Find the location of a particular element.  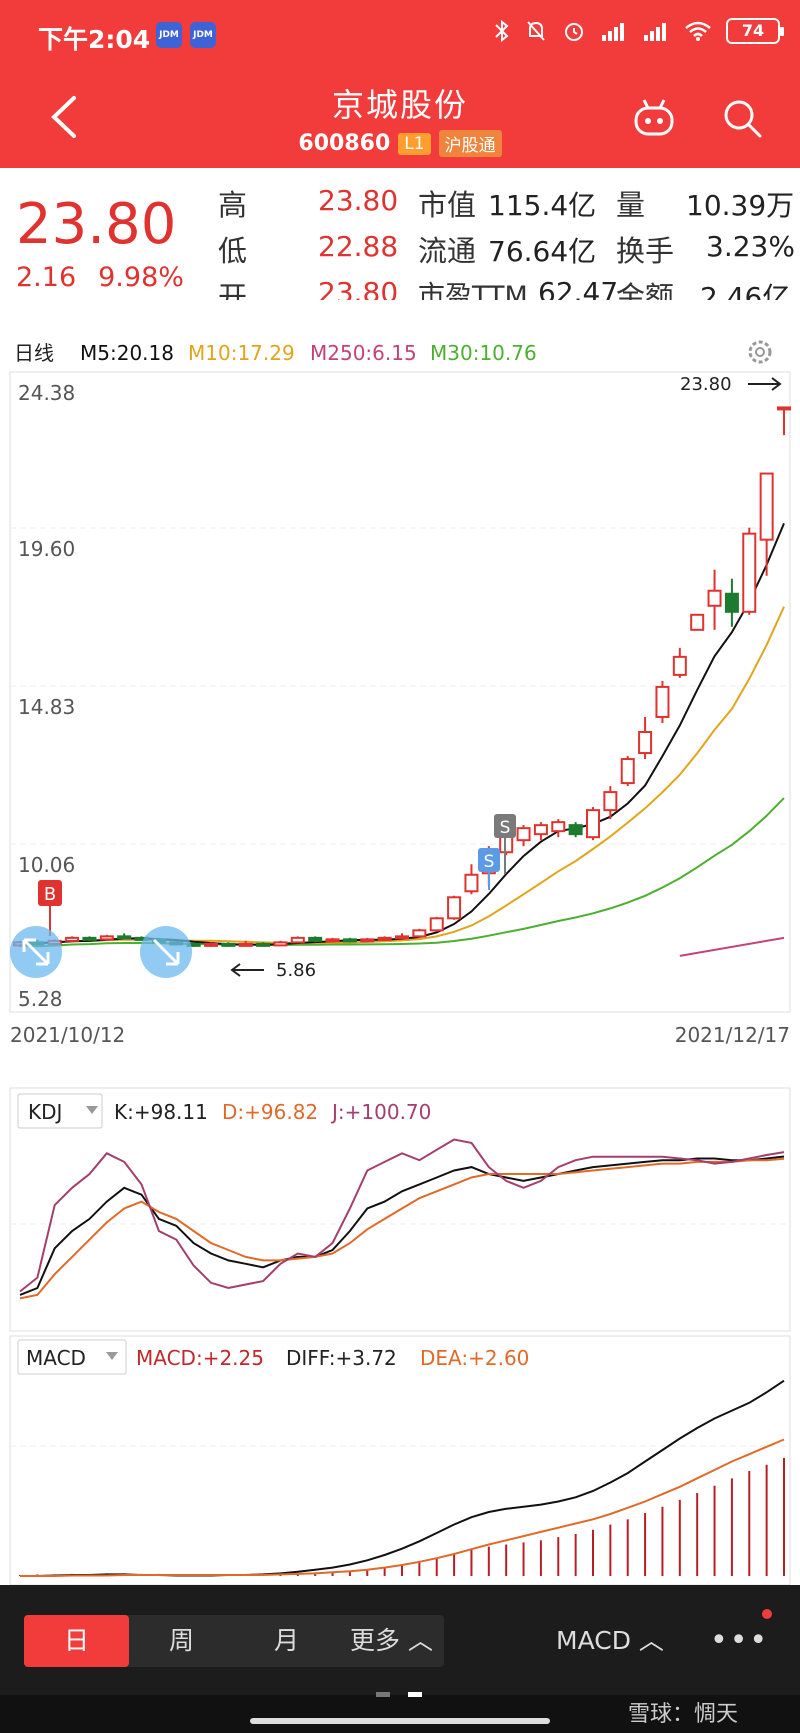

macd-dea-line is located at coordinates (402, 1507).